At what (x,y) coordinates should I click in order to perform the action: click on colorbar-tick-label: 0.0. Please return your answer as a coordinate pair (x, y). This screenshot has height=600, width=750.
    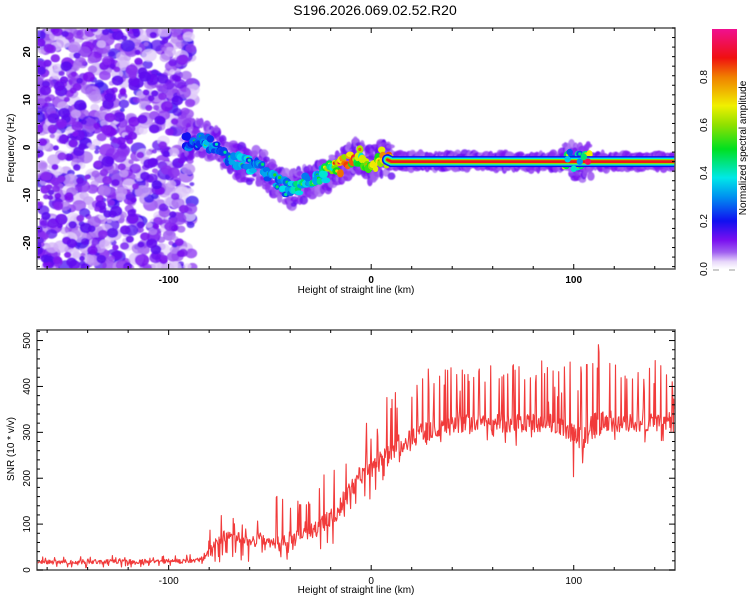
    Looking at the image, I should click on (704, 269).